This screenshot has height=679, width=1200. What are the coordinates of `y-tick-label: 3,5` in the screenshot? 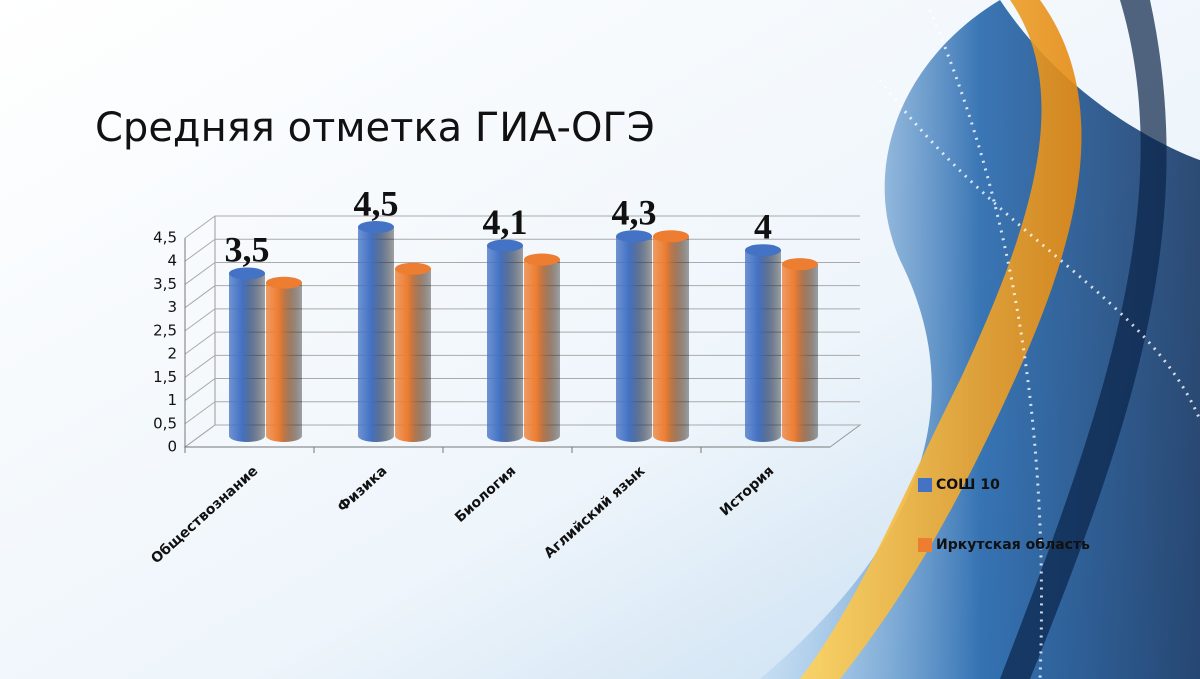 It's located at (165, 284).